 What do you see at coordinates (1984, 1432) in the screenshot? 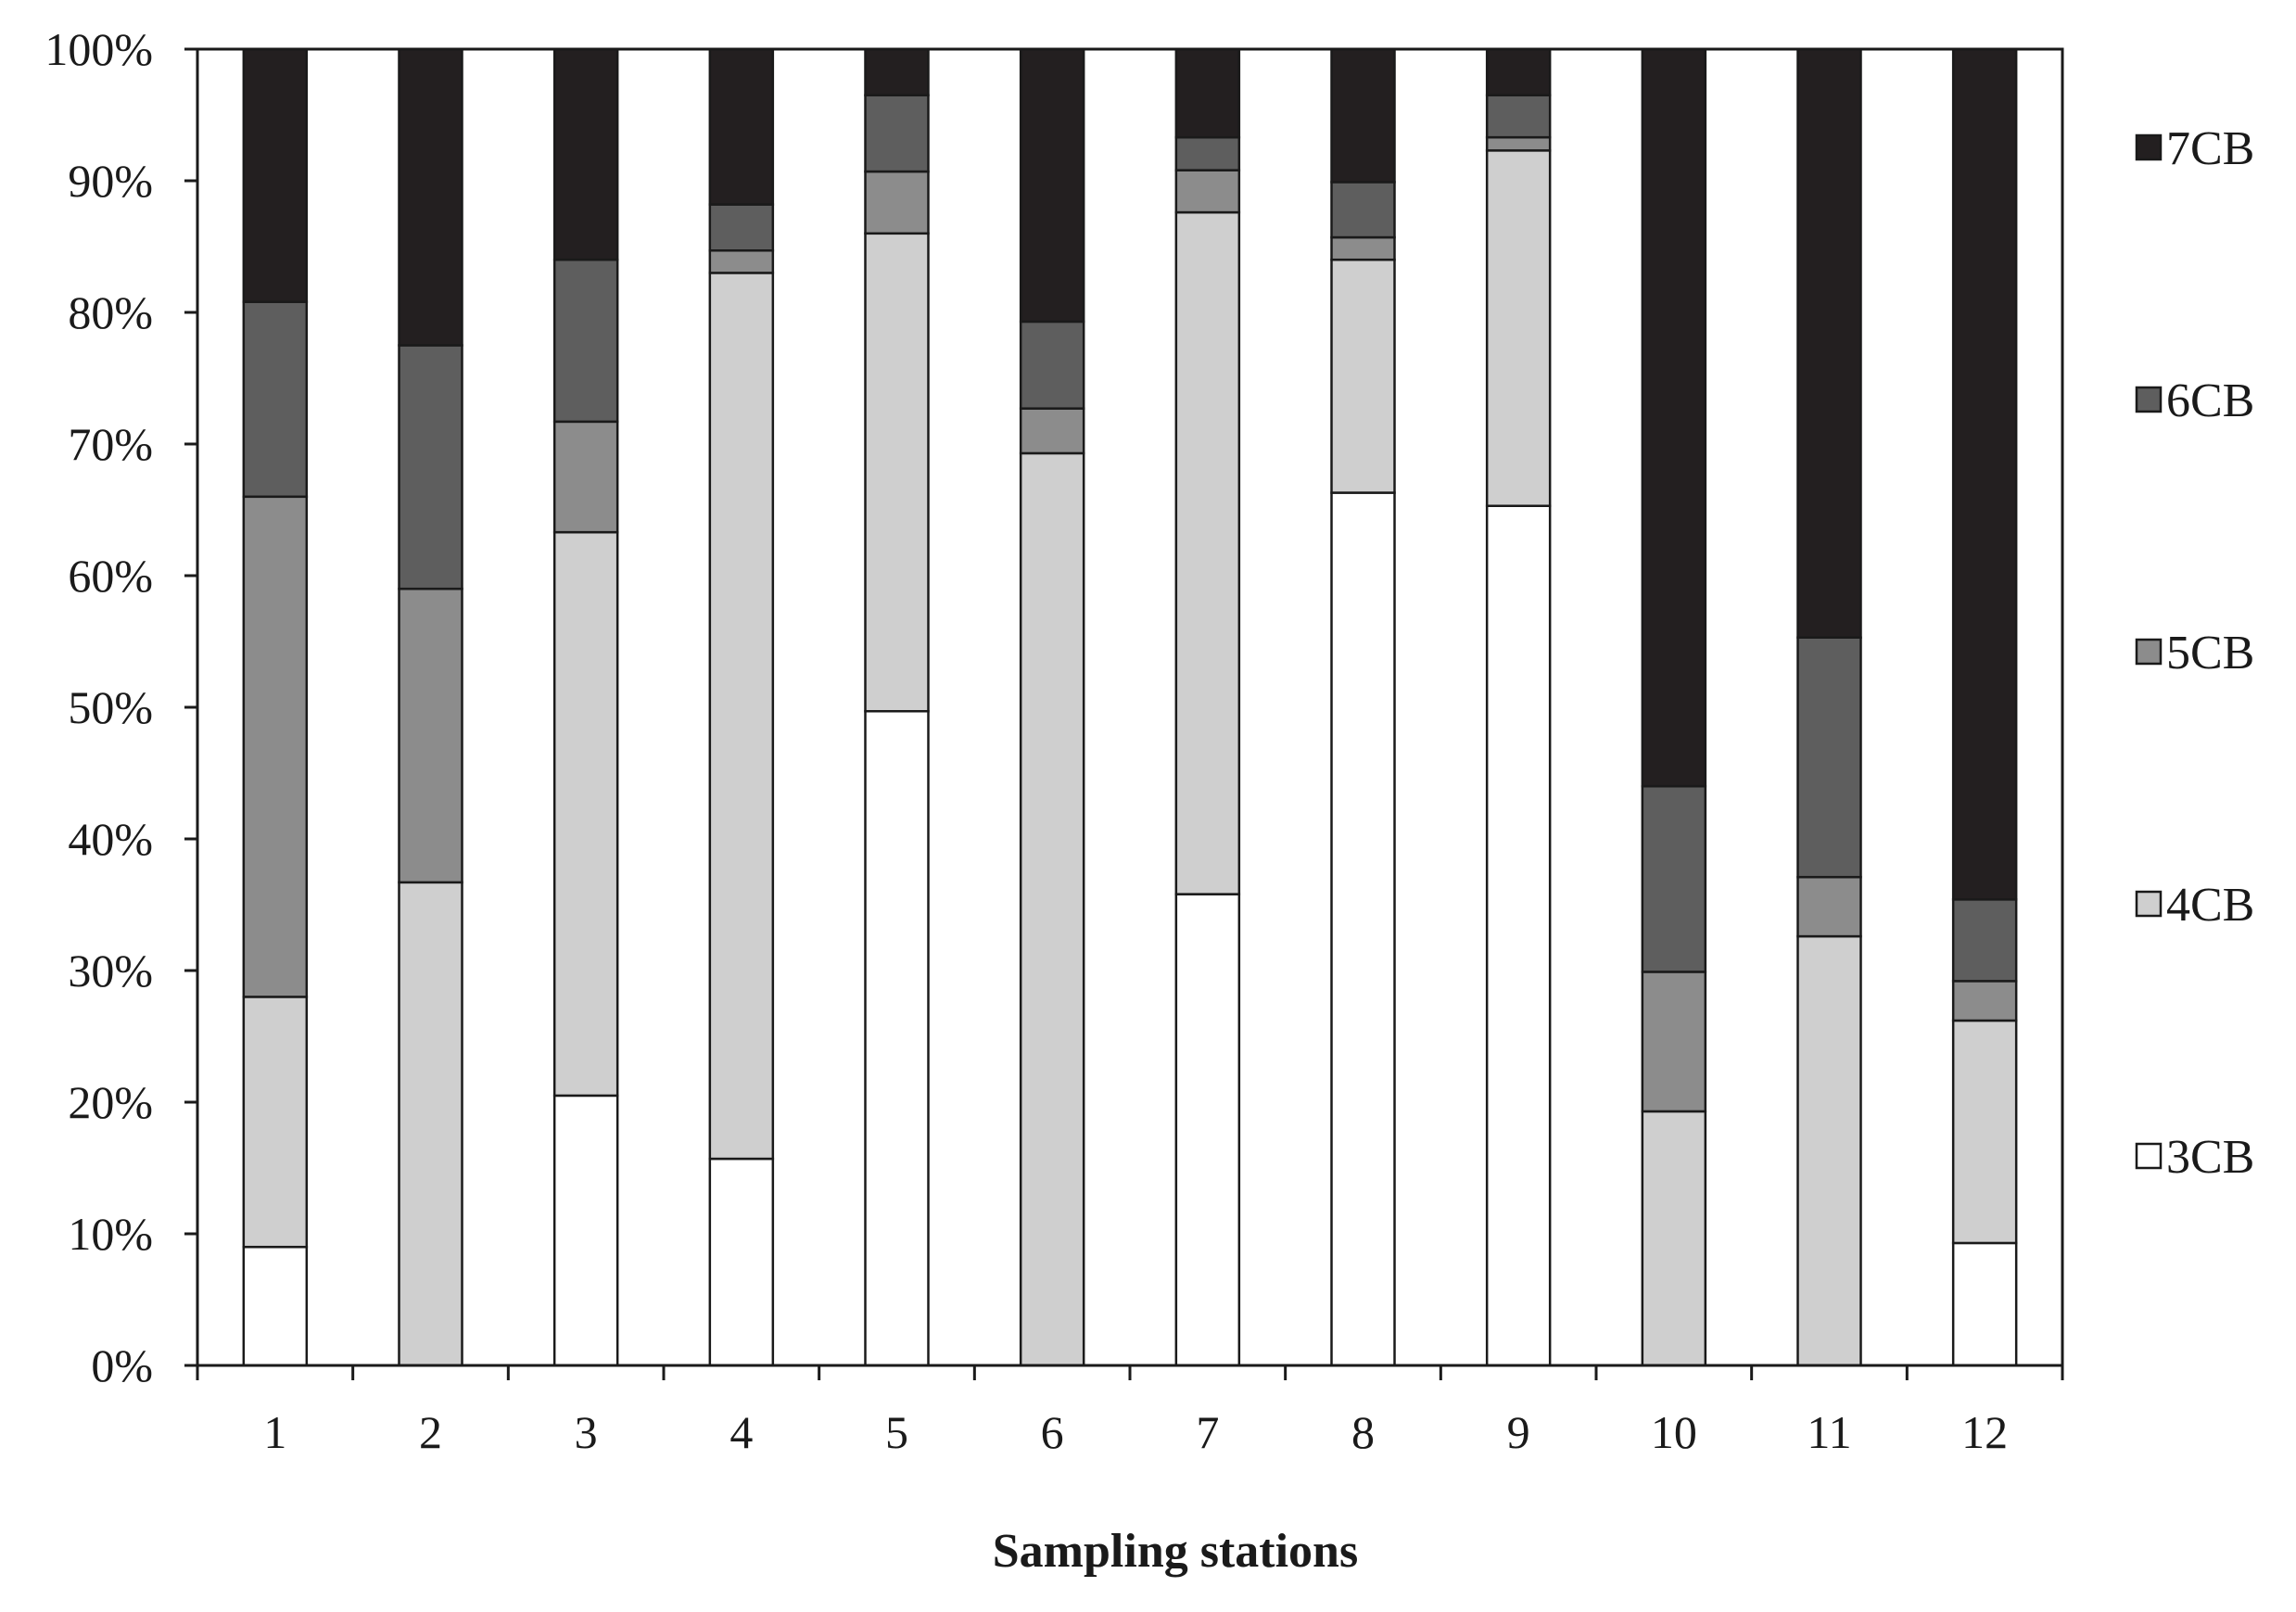
I see `x-tick-label-station-12: 12` at bounding box center [1984, 1432].